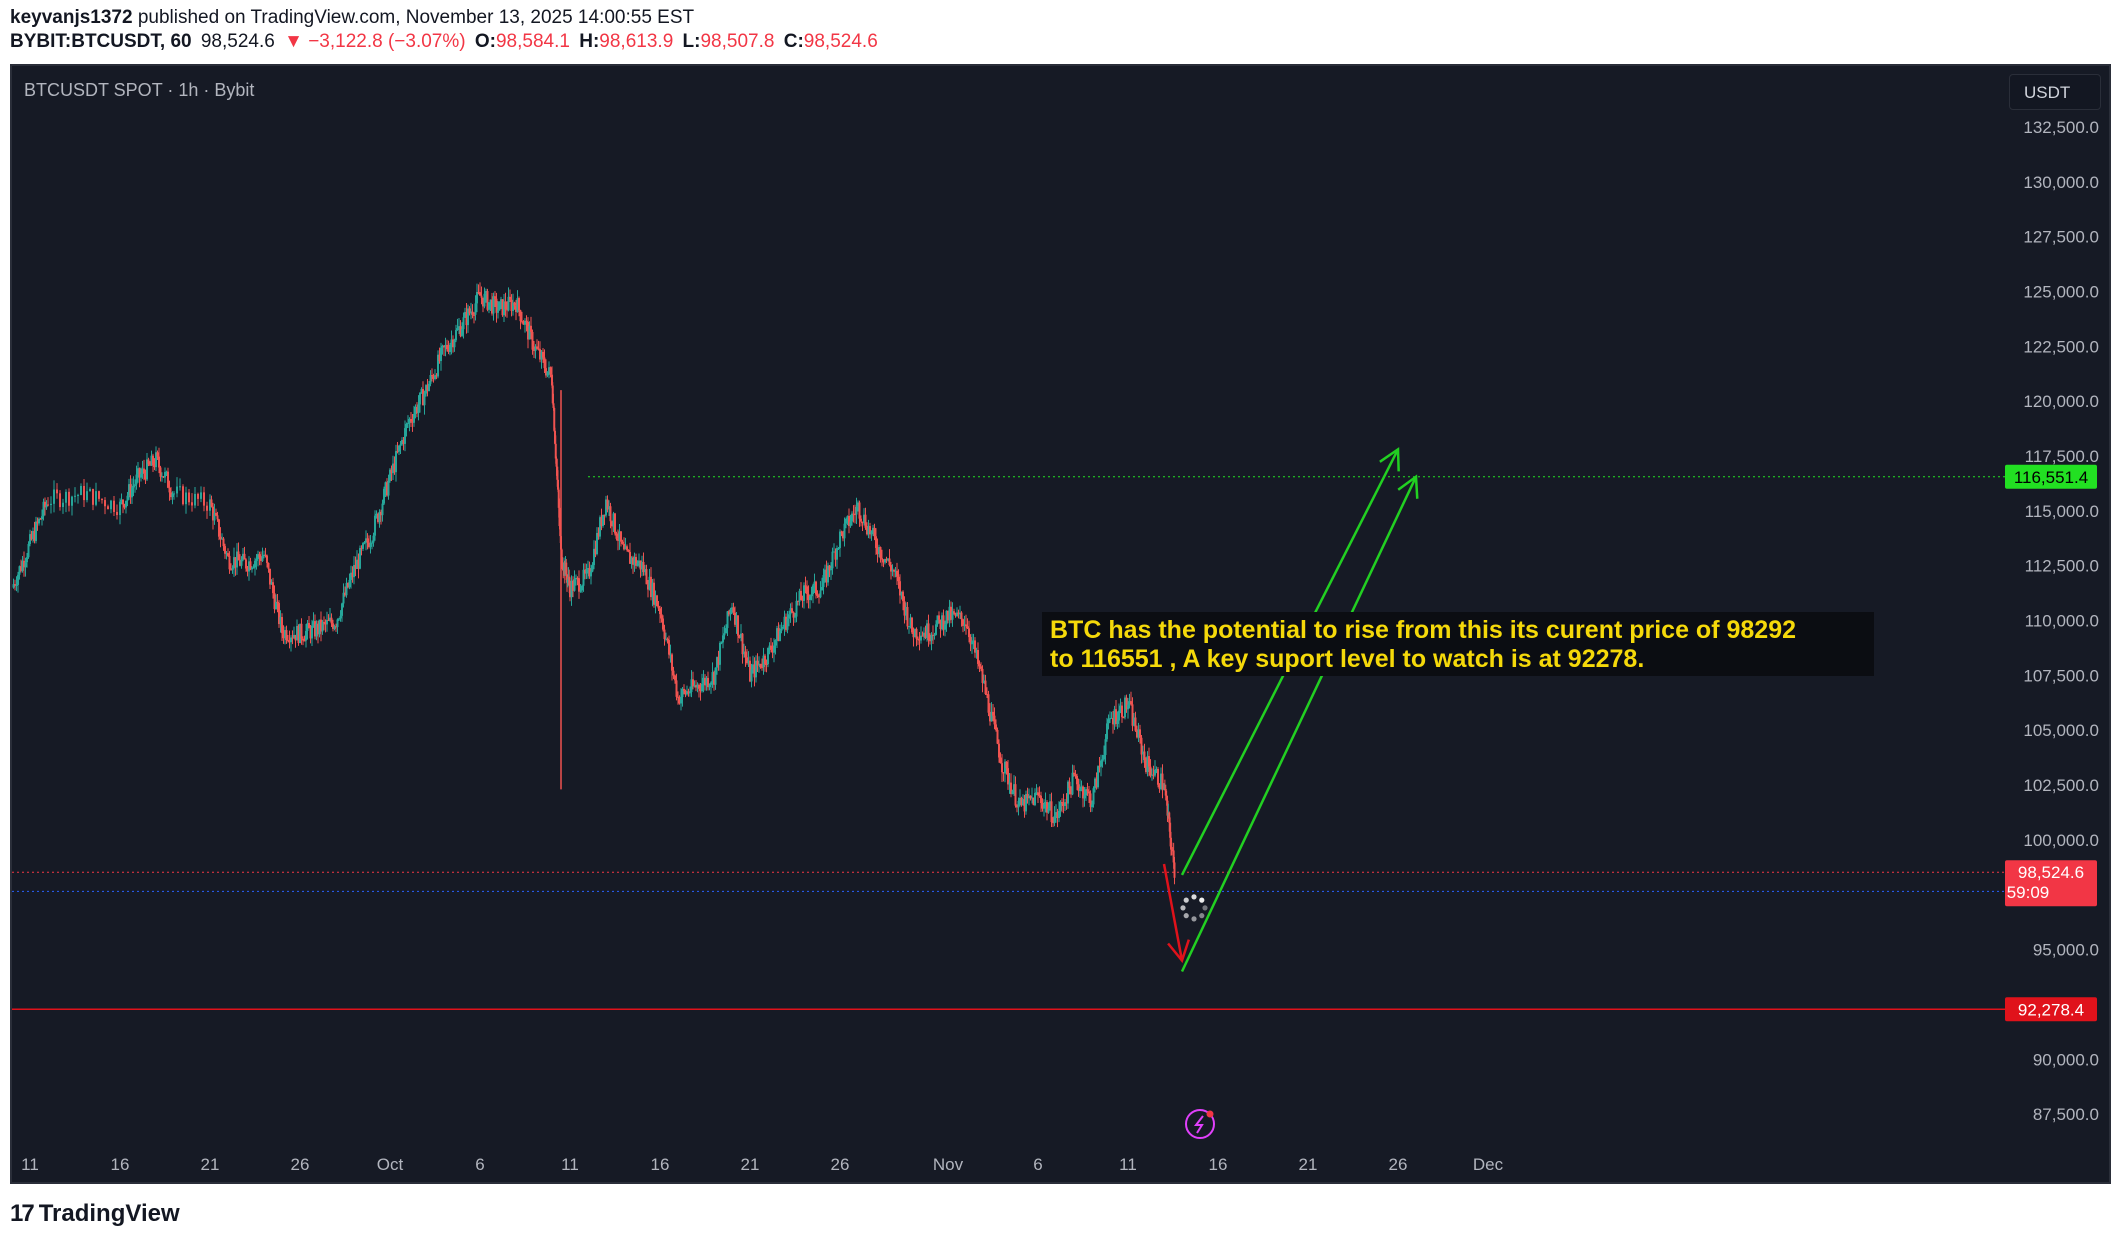 This screenshot has height=1240, width=2121. I want to click on y-tick-label: 110,000.0, so click(2062, 621).